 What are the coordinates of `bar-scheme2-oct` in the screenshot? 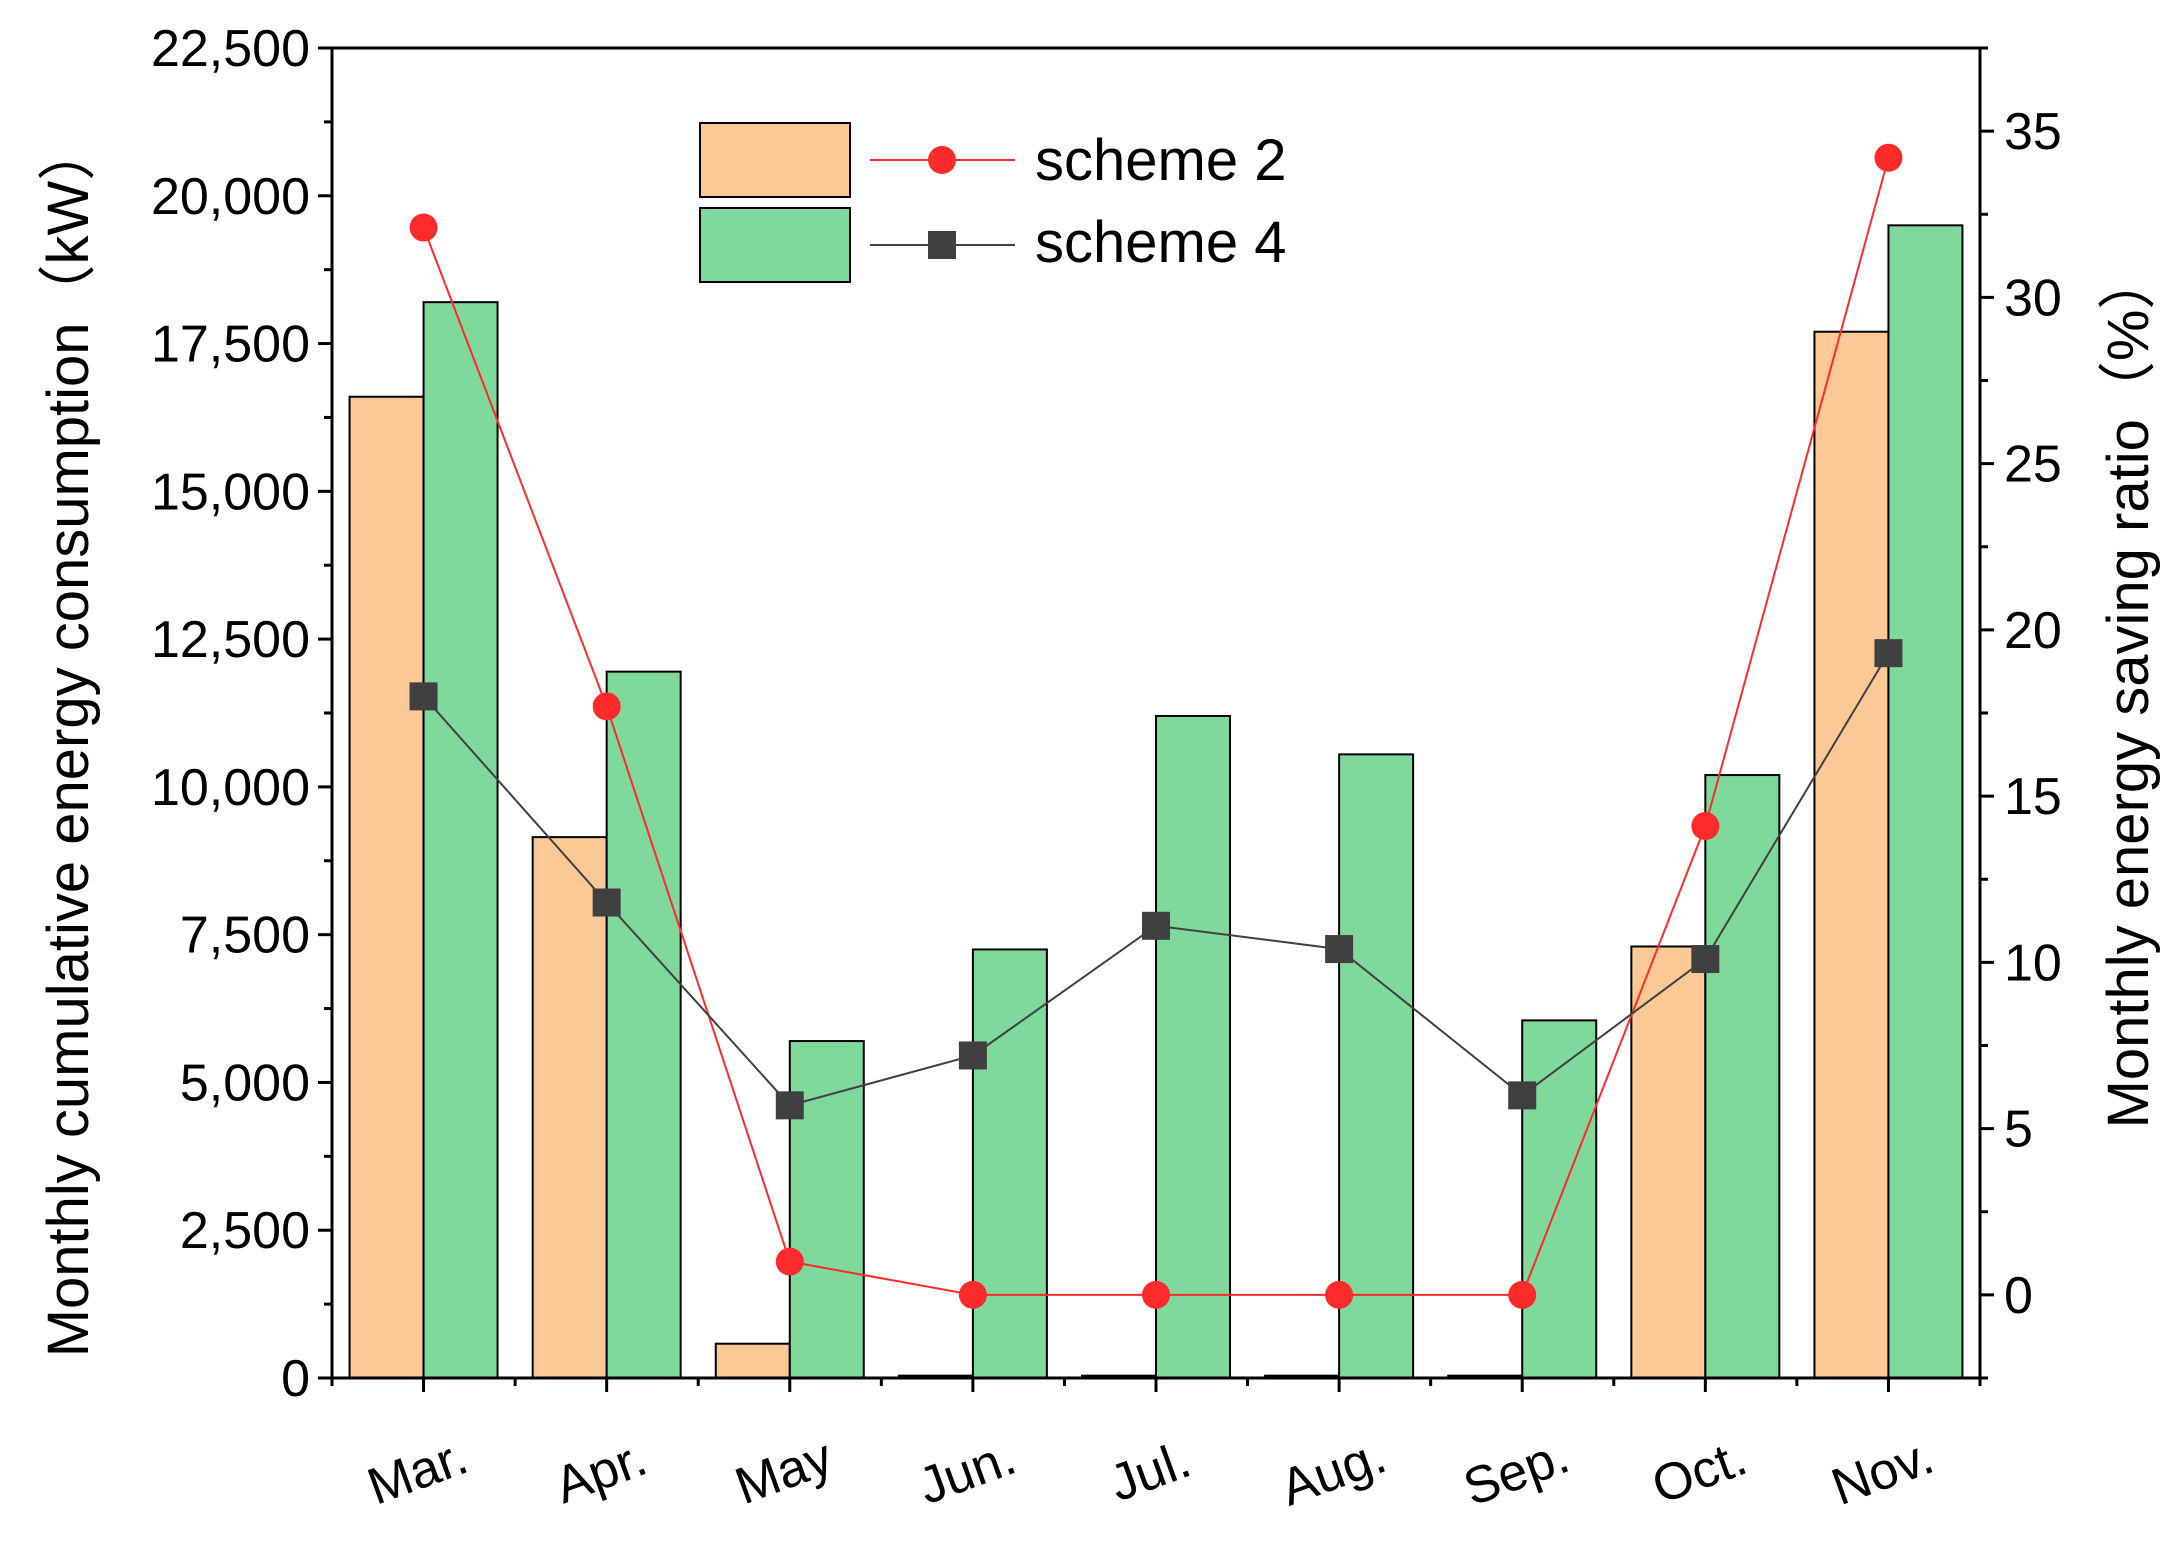 It's located at (1668, 1162).